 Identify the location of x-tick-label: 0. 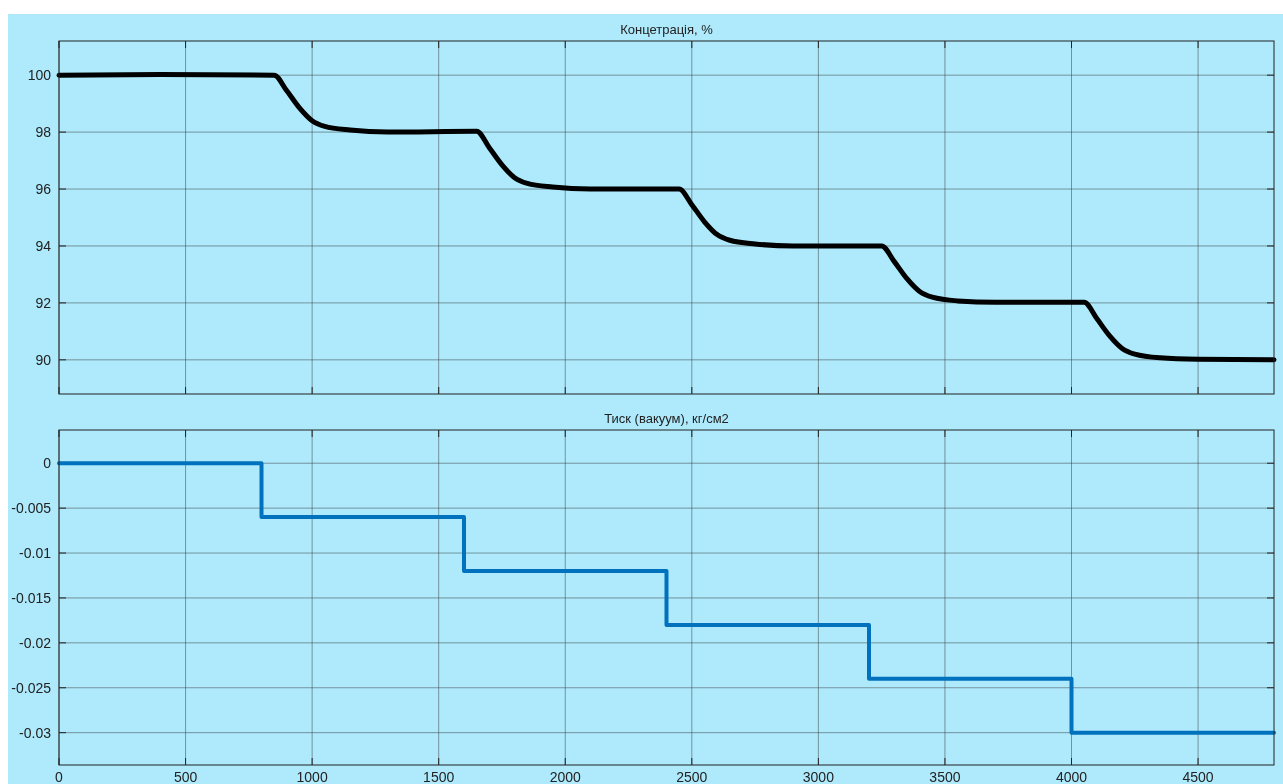
(59, 776).